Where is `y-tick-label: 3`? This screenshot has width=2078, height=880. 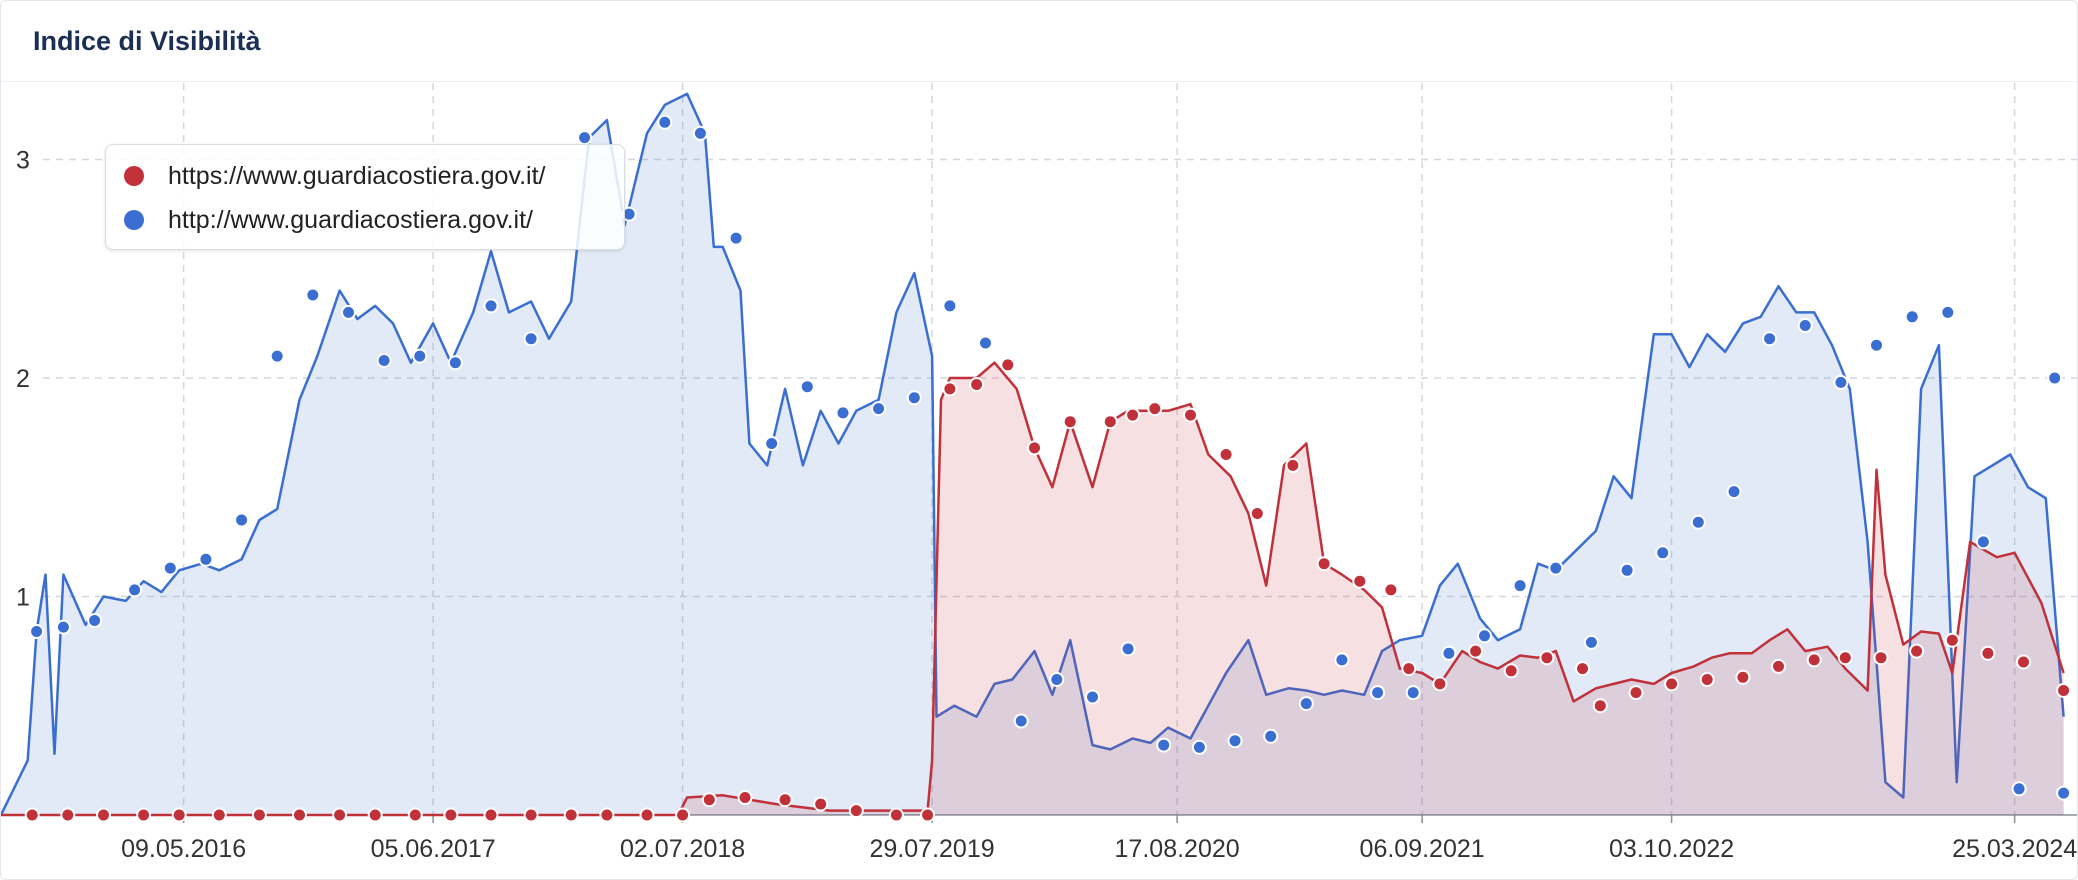 y-tick-label: 3 is located at coordinates (23, 160).